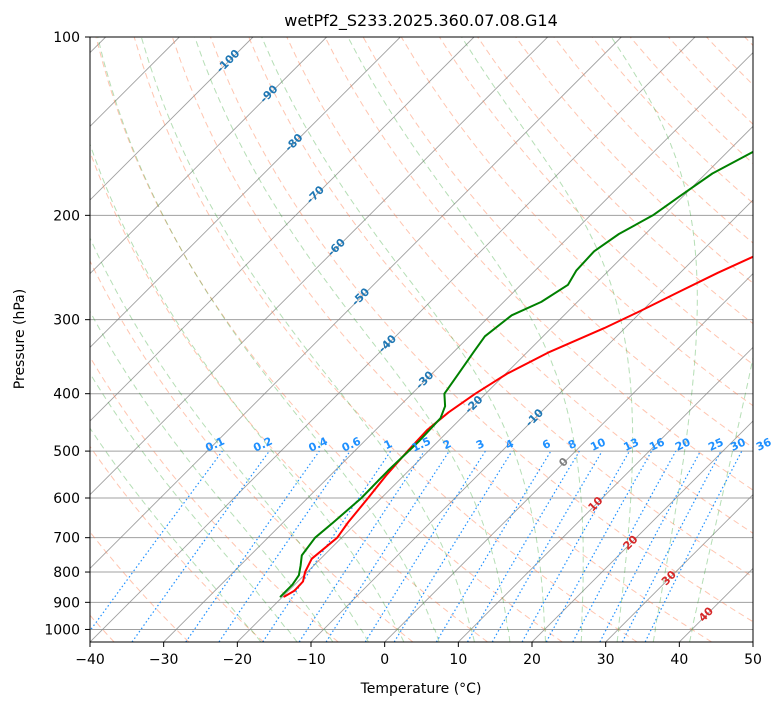 This screenshot has height=708, width=775. I want to click on y-tick-label: 100, so click(66, 38).